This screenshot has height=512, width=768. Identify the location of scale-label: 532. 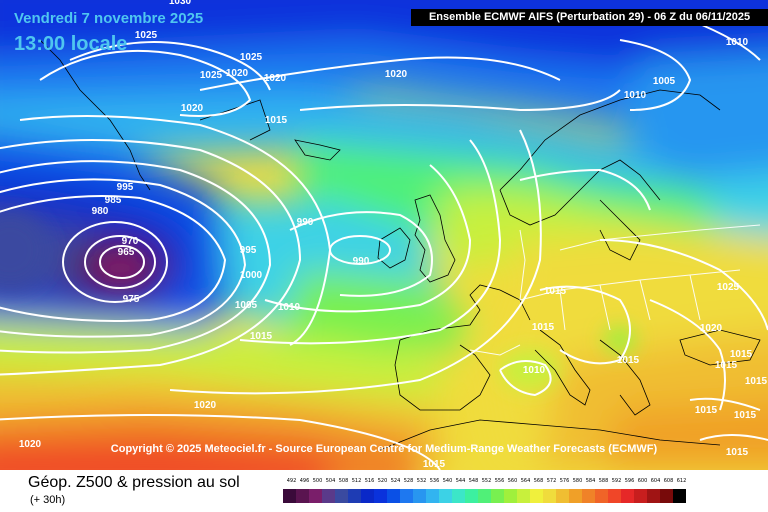
(421, 481).